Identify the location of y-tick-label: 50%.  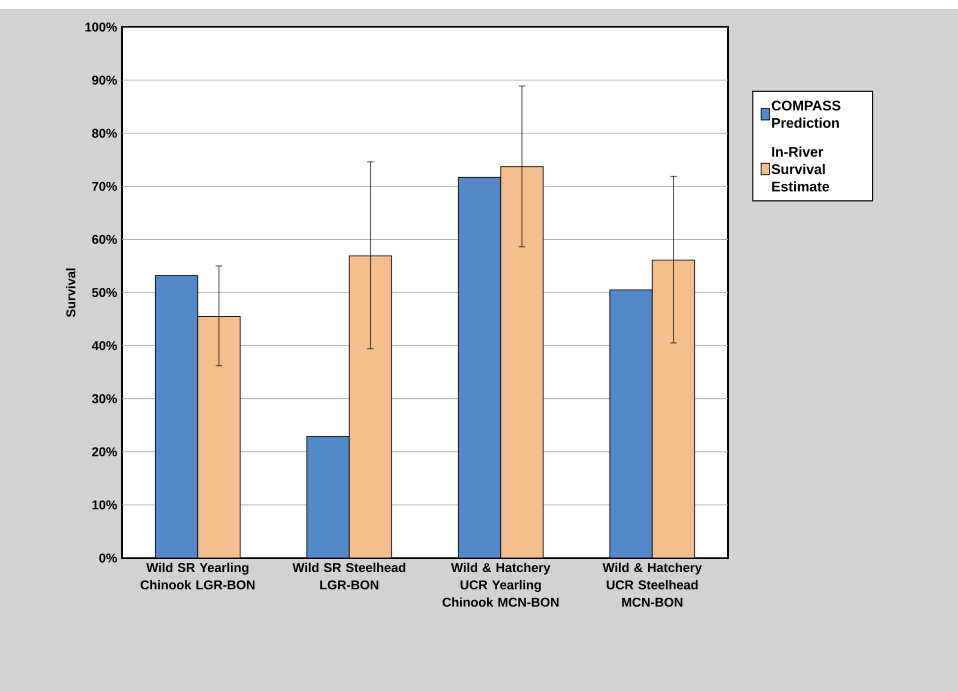
(104, 293).